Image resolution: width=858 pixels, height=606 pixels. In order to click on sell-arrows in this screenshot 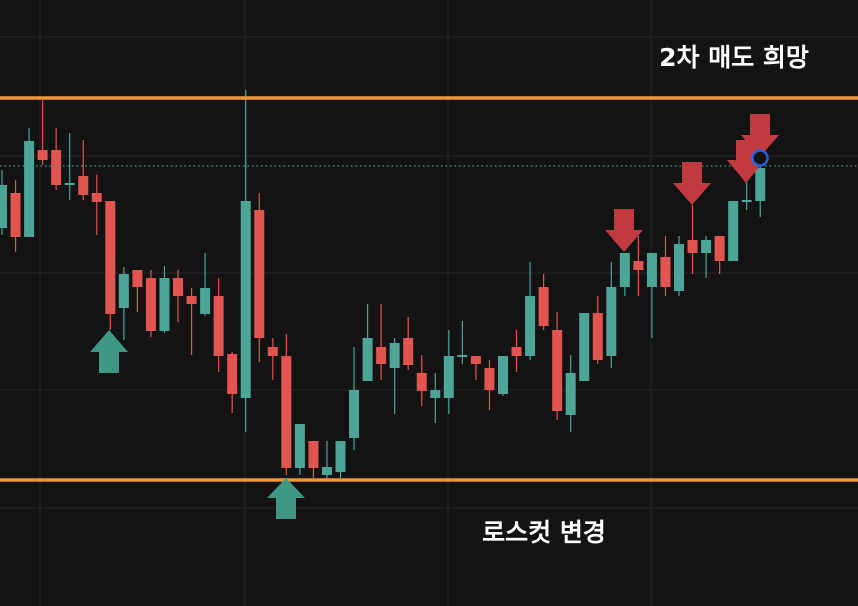, I will do `click(692, 183)`.